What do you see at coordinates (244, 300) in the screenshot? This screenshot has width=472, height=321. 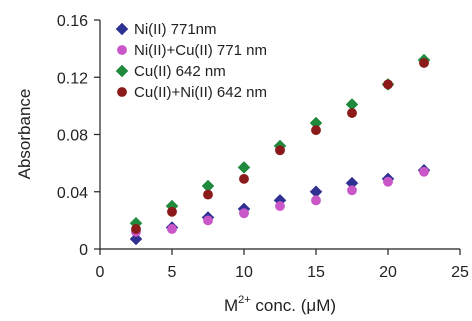 I see `x-axis-title-superscript: 2+` at bounding box center [244, 300].